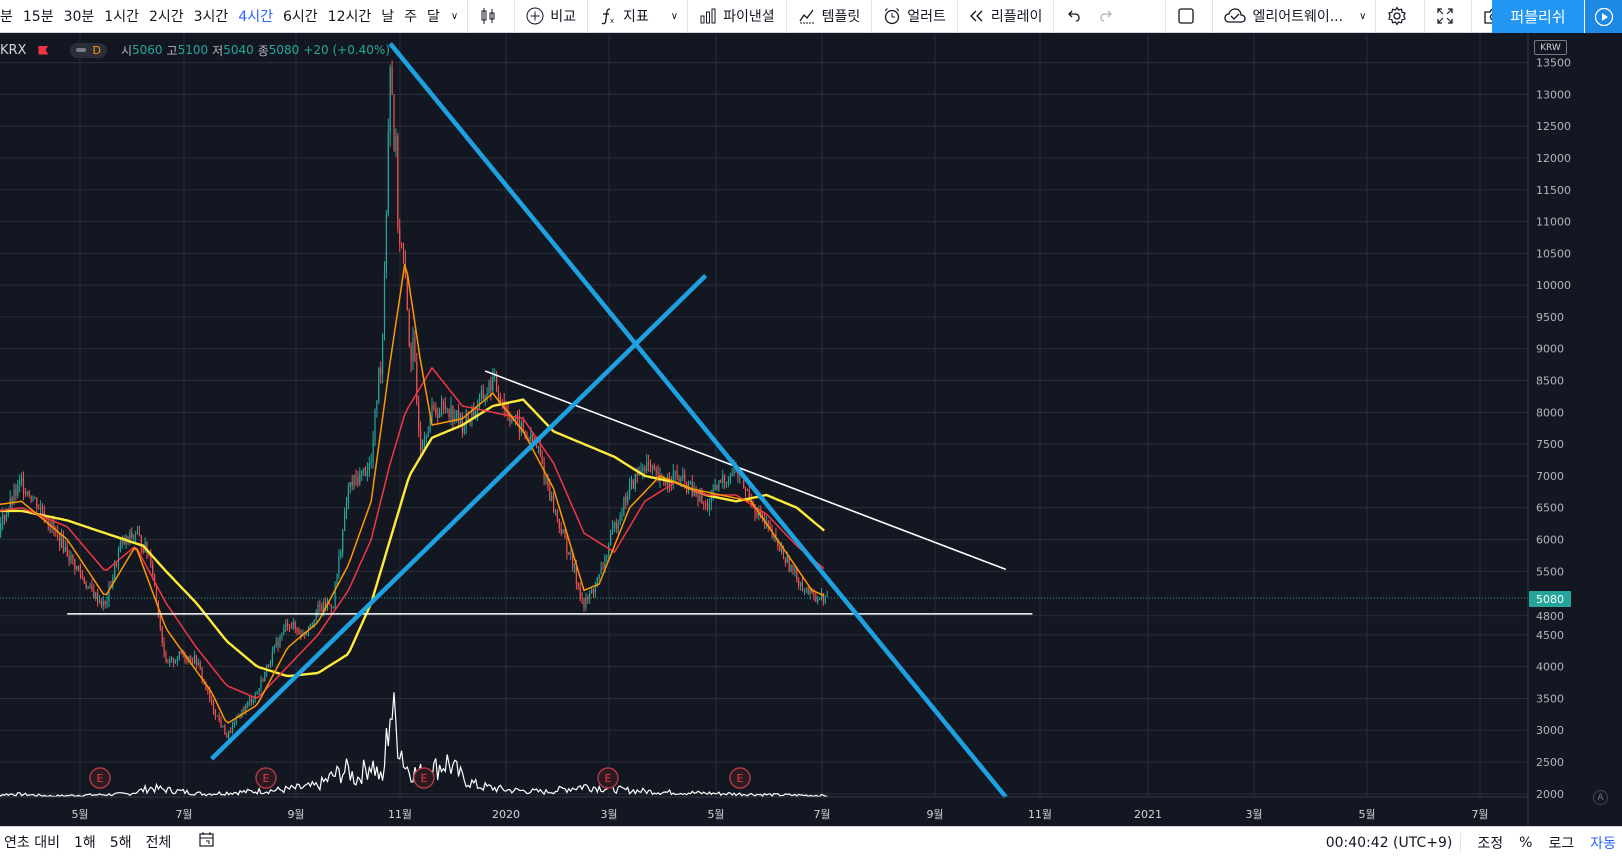 Image resolution: width=1622 pixels, height=857 pixels. What do you see at coordinates (6, 17) in the screenshot?
I see `timeframe-1m: 분` at bounding box center [6, 17].